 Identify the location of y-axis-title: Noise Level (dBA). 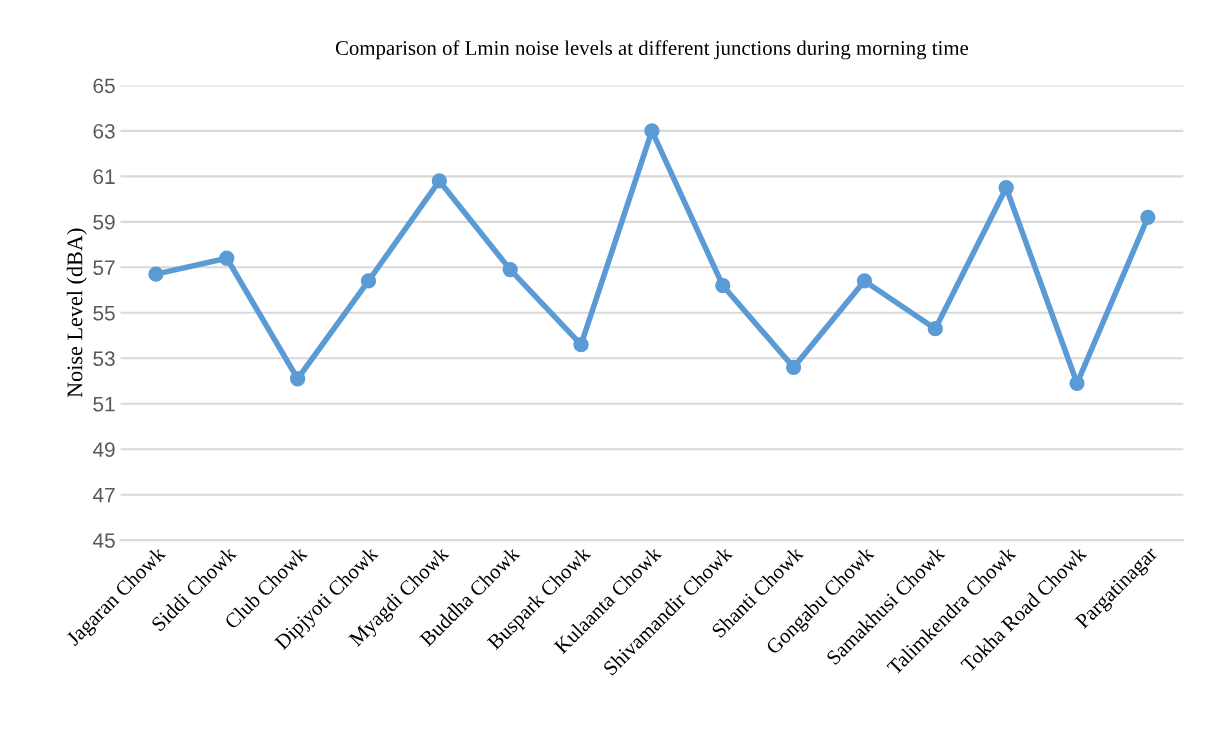
(76, 313).